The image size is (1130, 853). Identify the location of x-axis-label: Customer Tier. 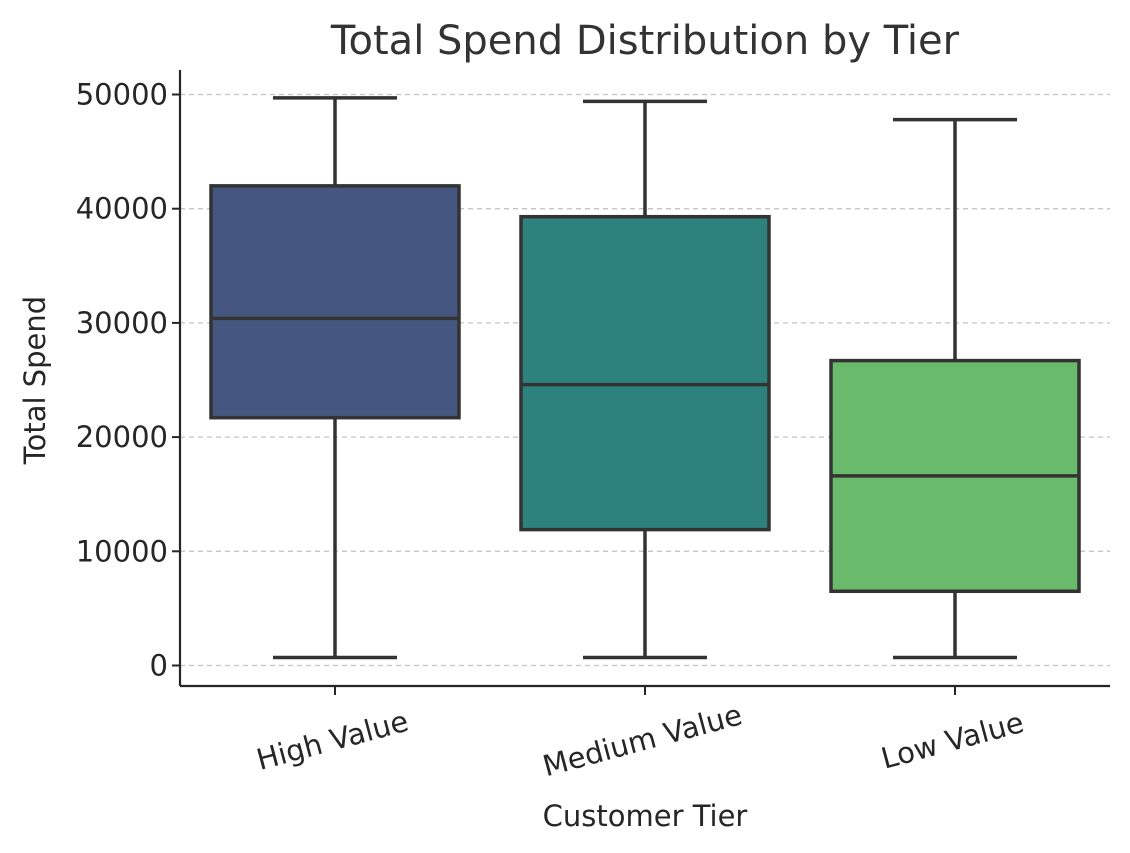
(645, 816).